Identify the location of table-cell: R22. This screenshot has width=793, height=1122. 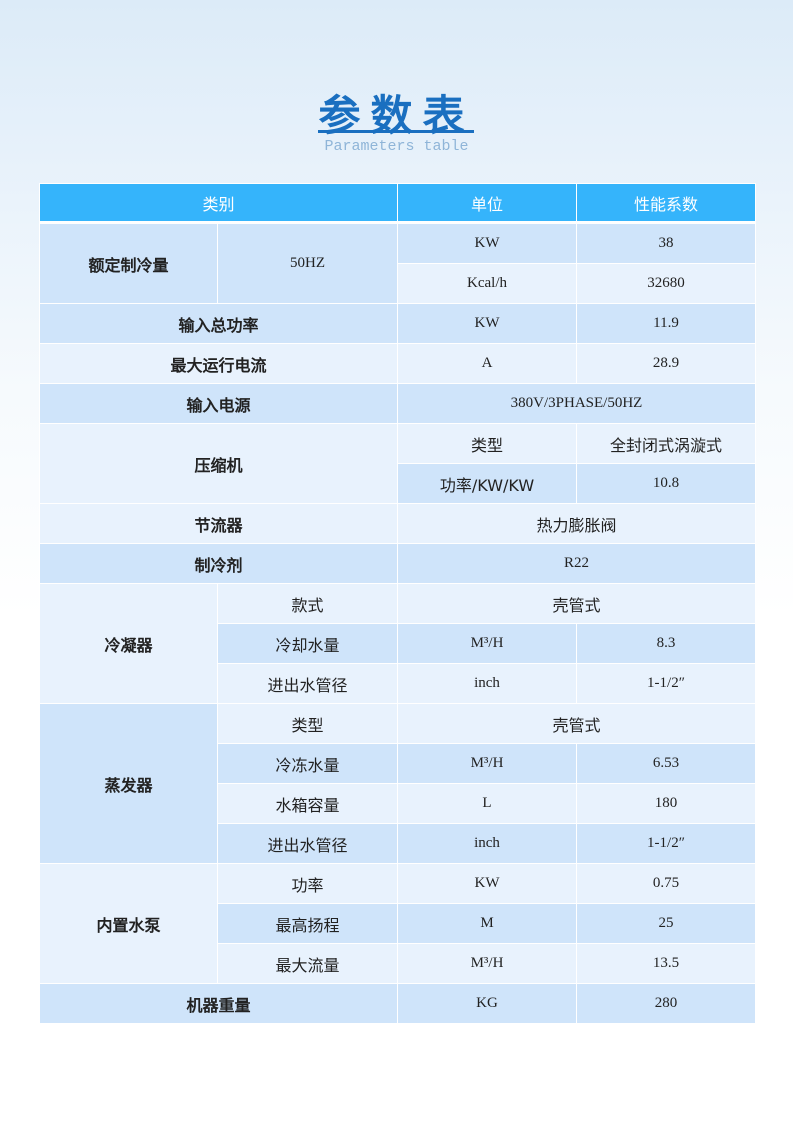
(577, 563).